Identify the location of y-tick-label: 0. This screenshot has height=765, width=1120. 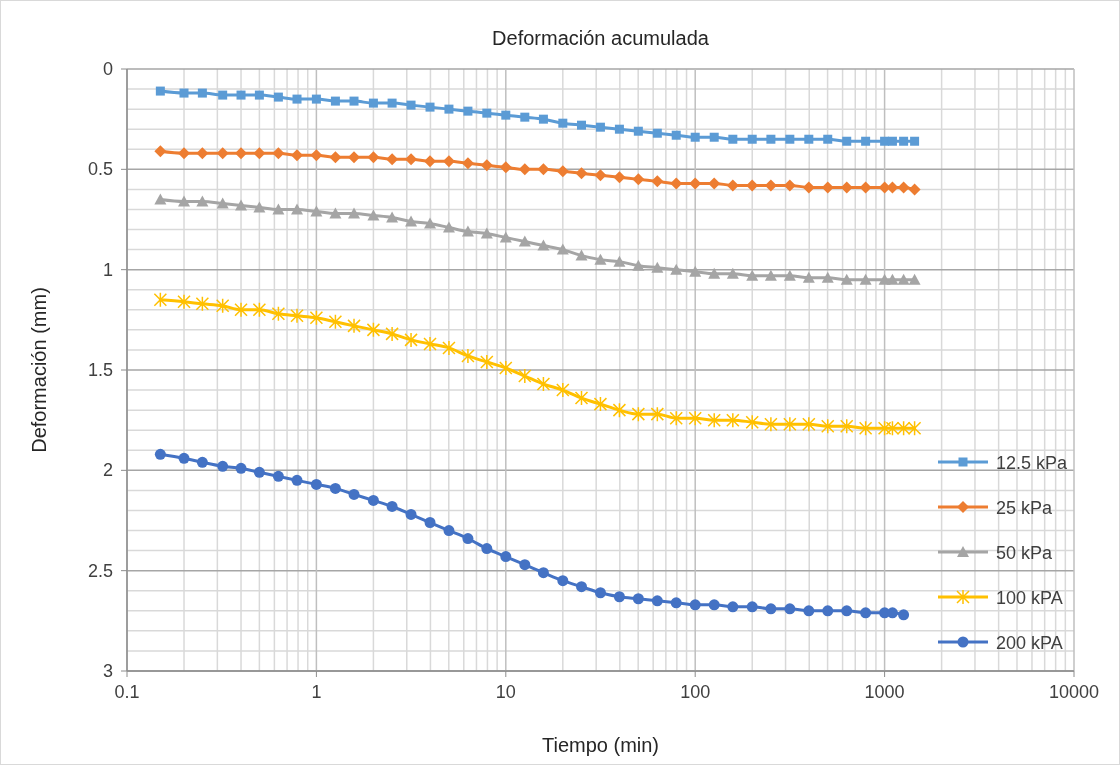
(107, 69).